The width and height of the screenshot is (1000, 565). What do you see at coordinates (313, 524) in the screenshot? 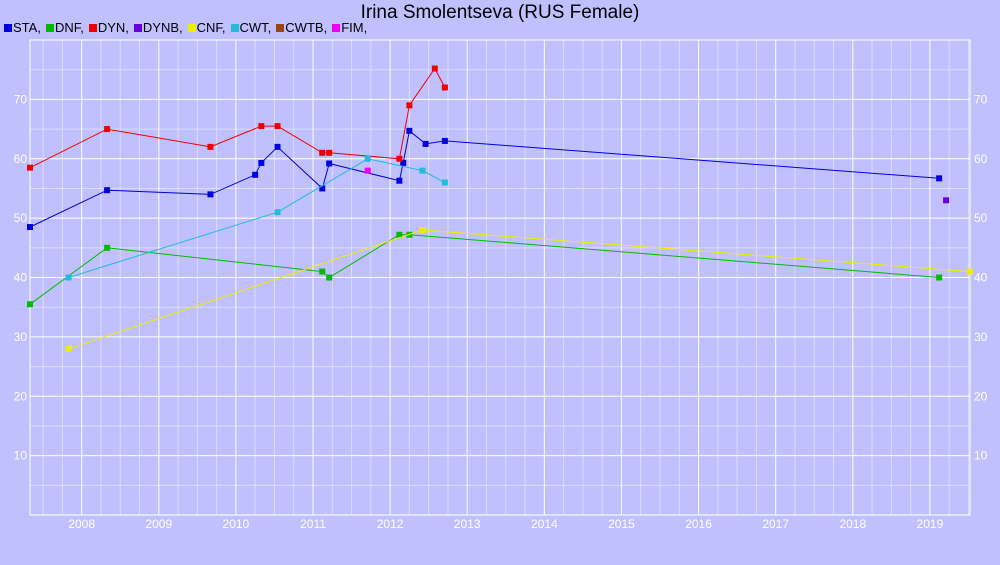
I see `x-tick-label: 2011` at bounding box center [313, 524].